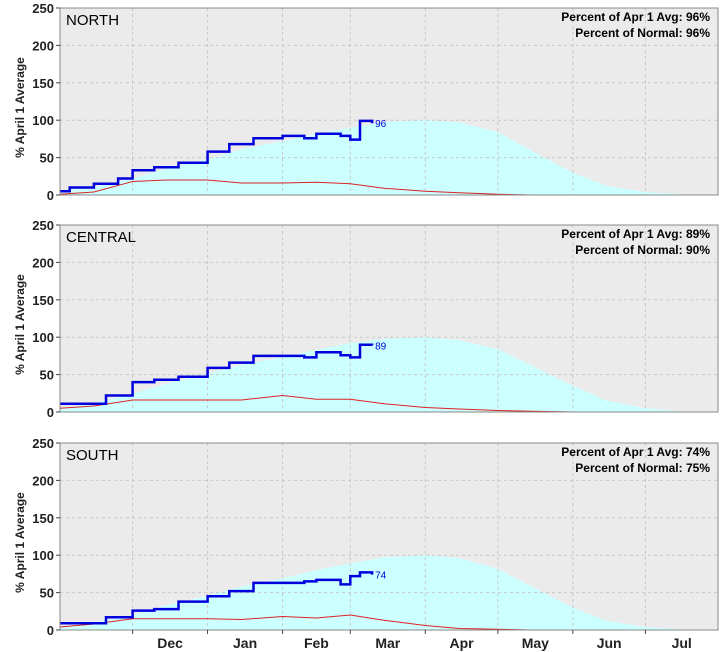  I want to click on x-tick-label: Jan, so click(245, 643).